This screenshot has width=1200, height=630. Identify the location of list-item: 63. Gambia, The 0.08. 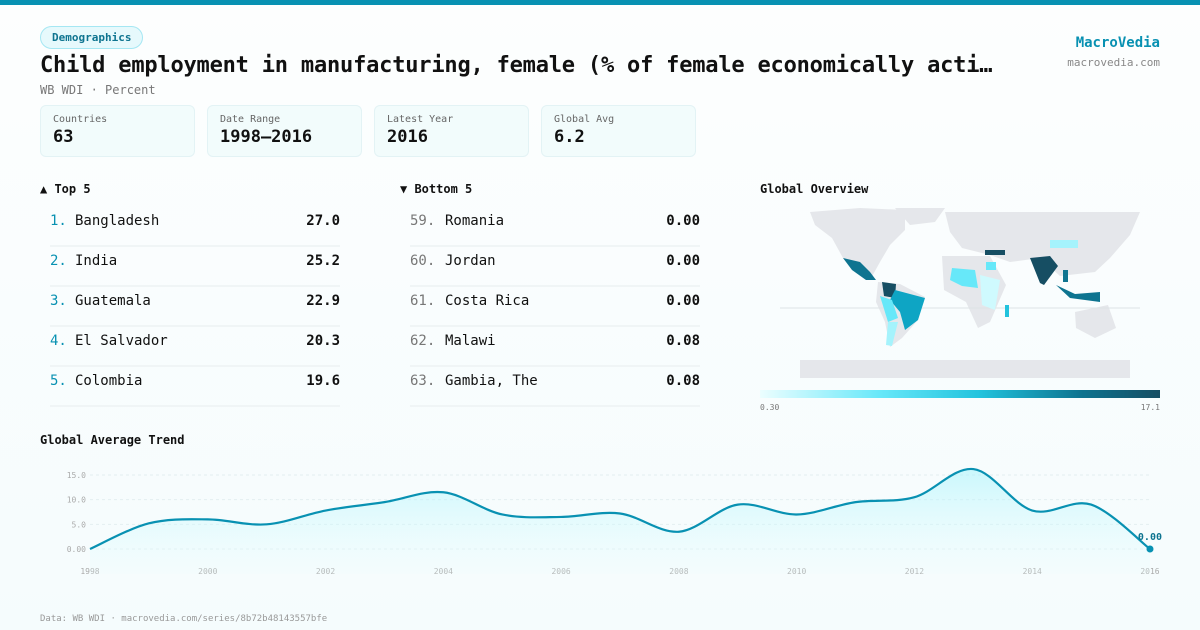
(555, 387).